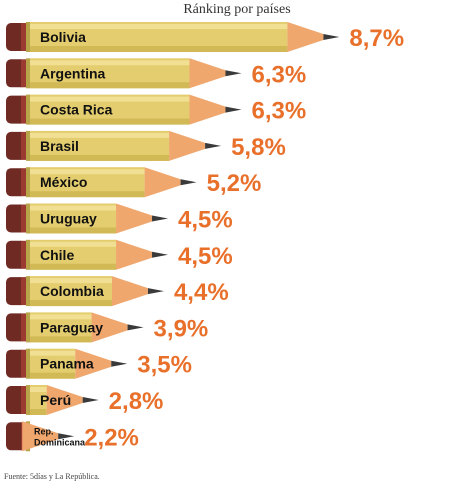 This screenshot has width=474, height=491. Describe the element at coordinates (71, 327) in the screenshot. I see `category-label: Paraguay` at that location.